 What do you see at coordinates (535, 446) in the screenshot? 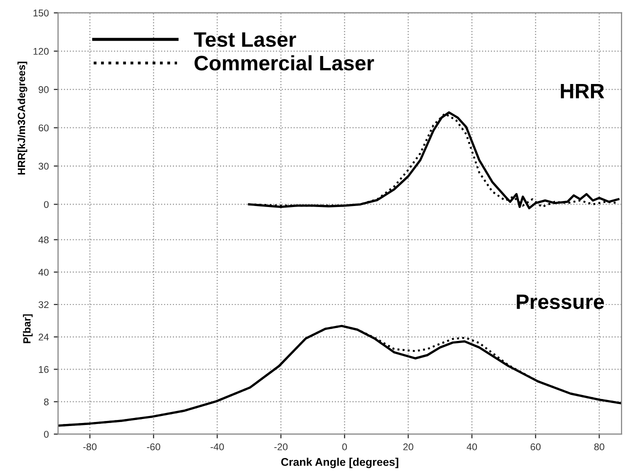
I see `x-tick-label: 60` at bounding box center [535, 446].